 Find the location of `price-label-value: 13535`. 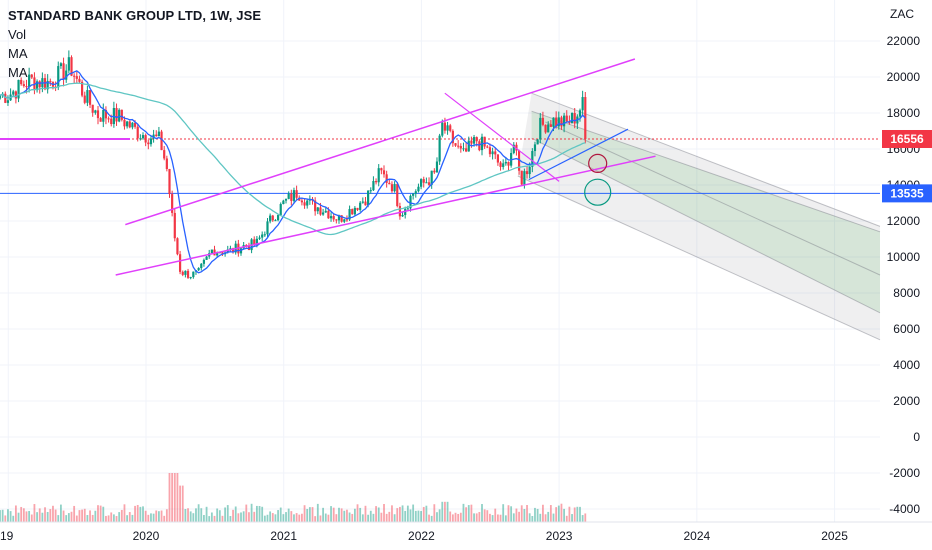

price-label-value: 13535 is located at coordinates (907, 193).